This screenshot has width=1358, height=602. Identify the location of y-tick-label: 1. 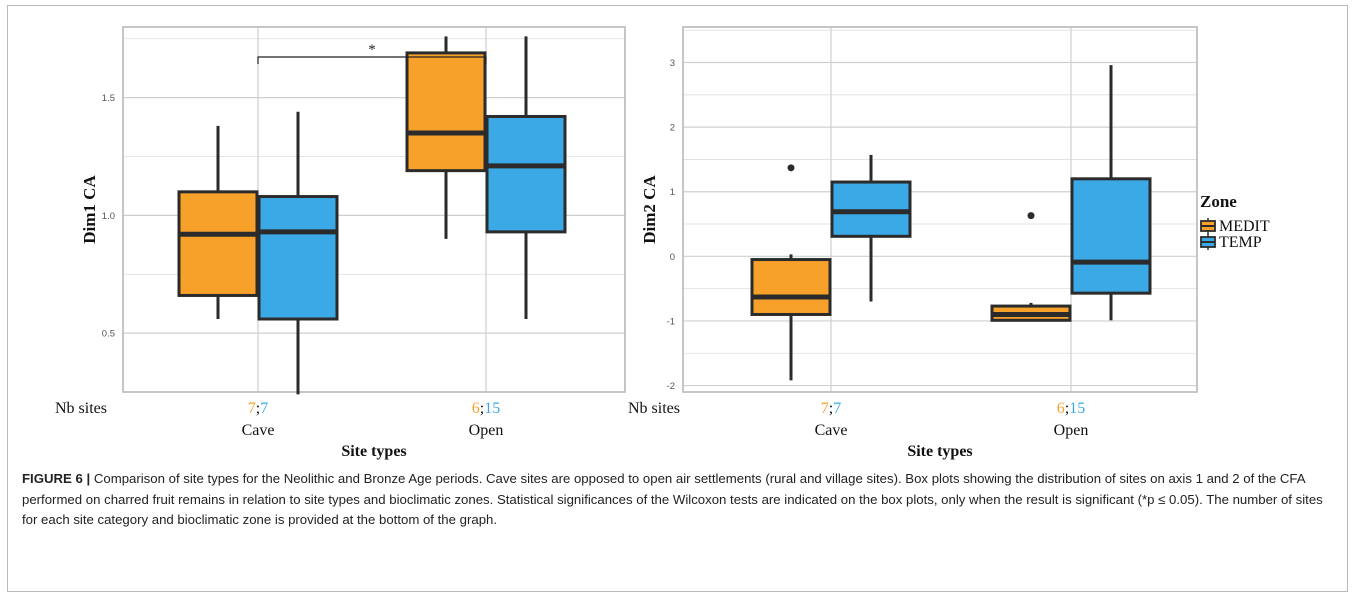
(672, 192).